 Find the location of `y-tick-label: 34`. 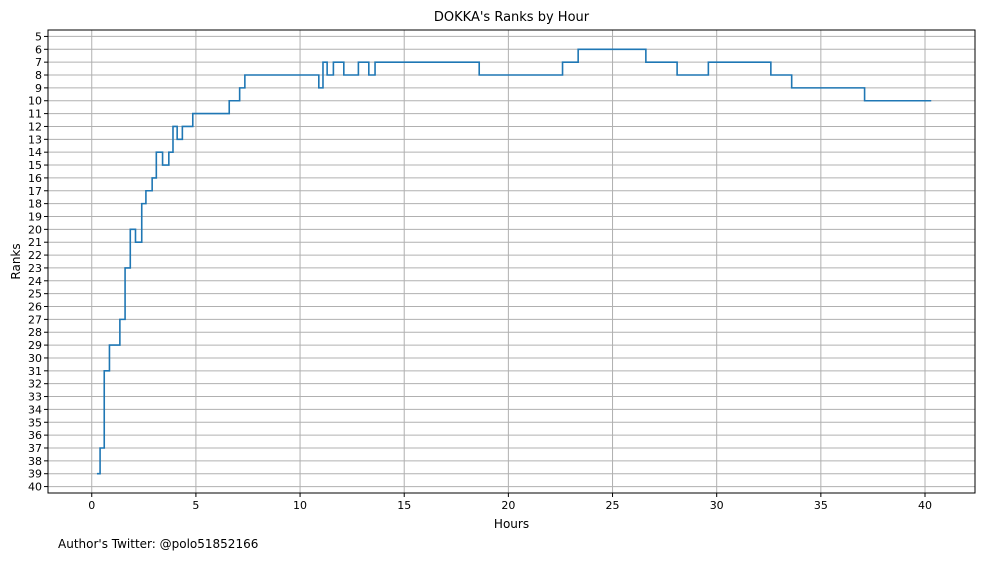

y-tick-label: 34 is located at coordinates (35, 409).